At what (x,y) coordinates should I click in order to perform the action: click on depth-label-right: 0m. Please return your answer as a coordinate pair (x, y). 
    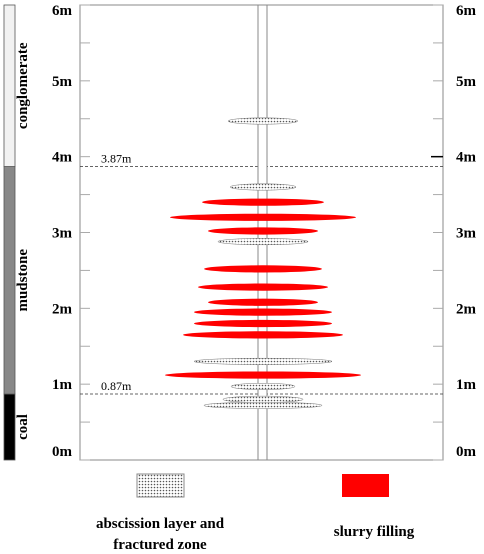
    Looking at the image, I should click on (466, 452).